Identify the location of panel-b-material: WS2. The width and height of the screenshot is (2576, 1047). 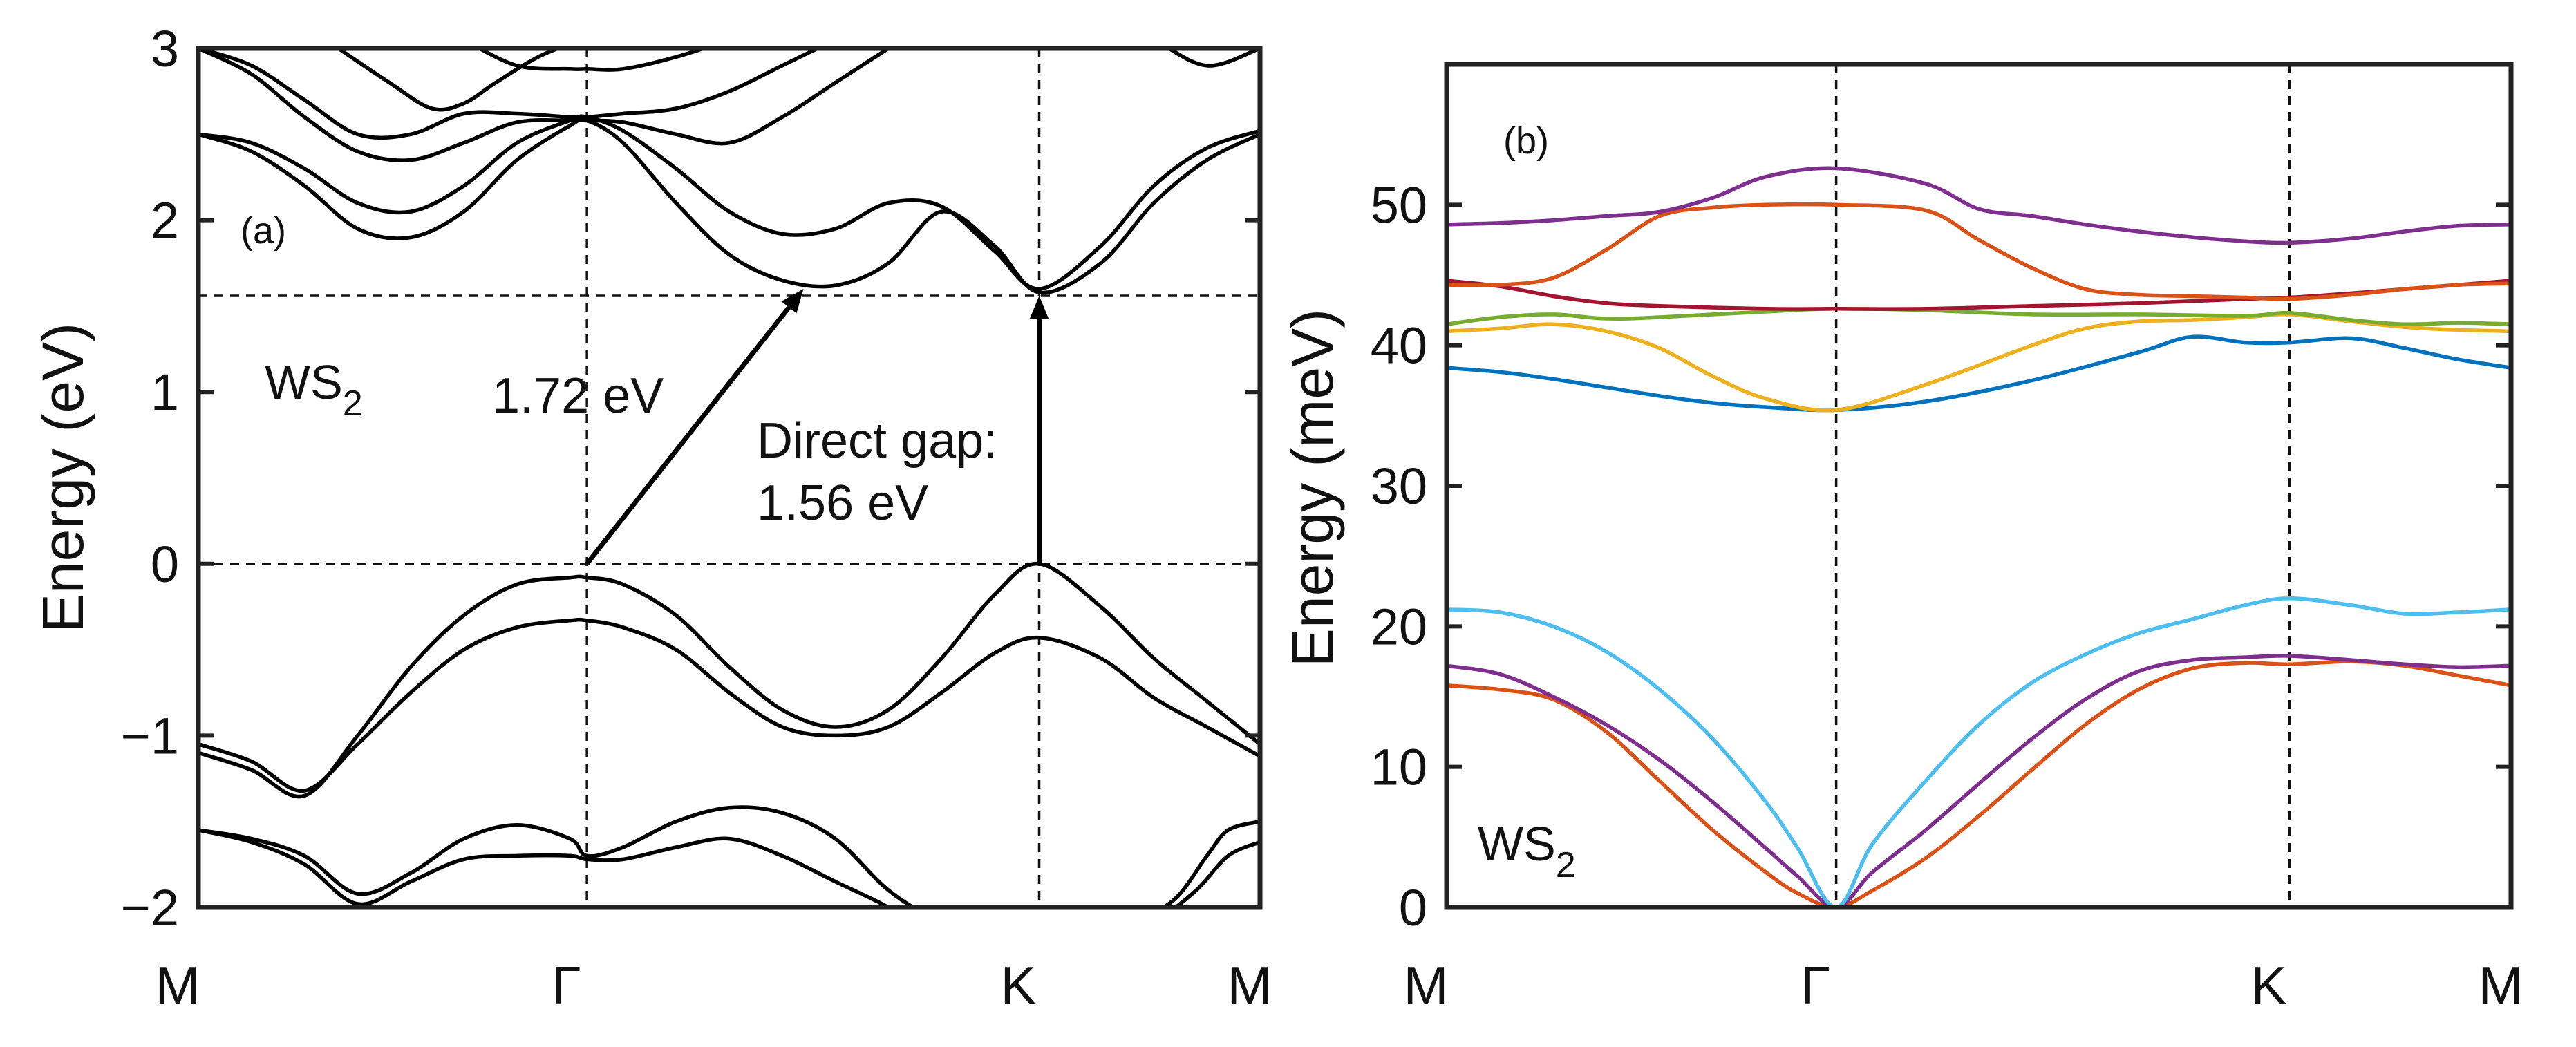
(1527, 851).